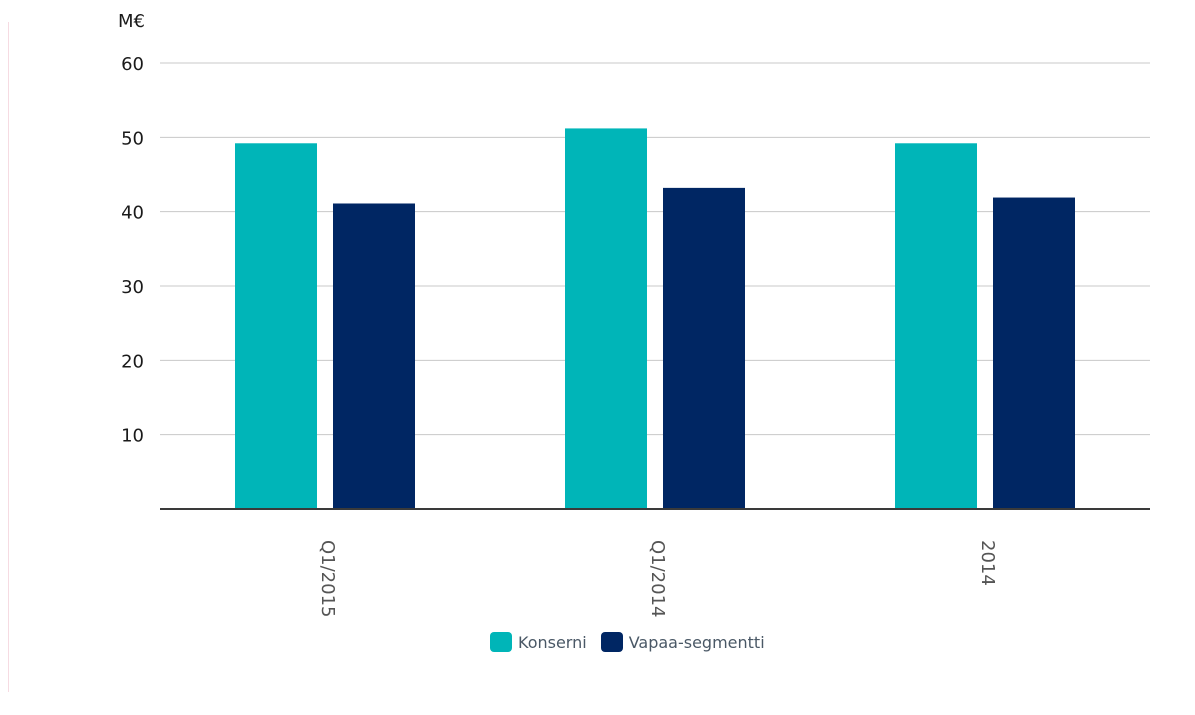  Describe the element at coordinates (132, 138) in the screenshot. I see `y-tick-label: 50` at that location.